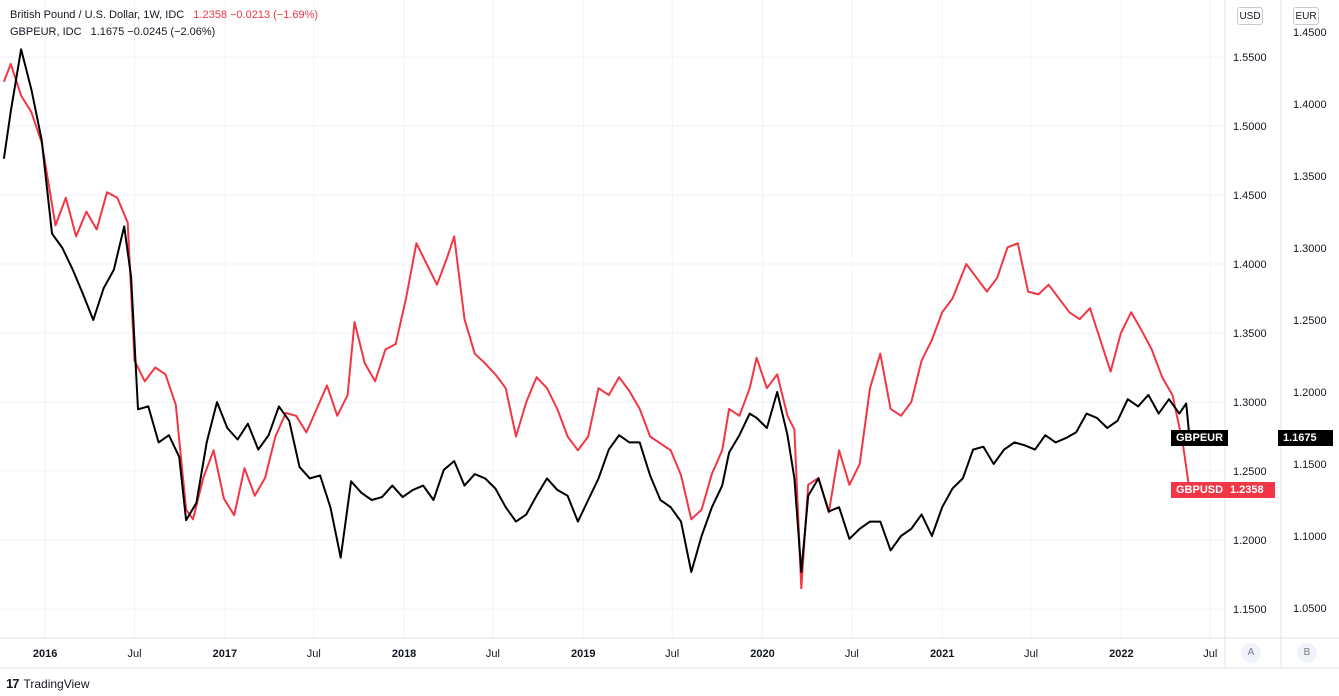 This screenshot has width=1339, height=696. I want to click on legend-gbpusd-values: 1.2358 −0.0213 (−1.69%), so click(256, 15).